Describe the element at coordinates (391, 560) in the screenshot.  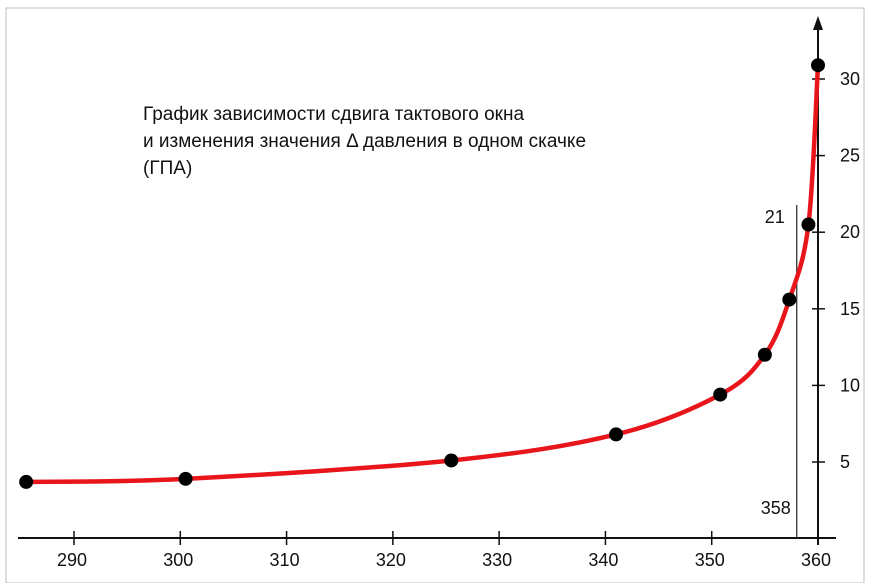
I see `x-tick-label: 320` at that location.